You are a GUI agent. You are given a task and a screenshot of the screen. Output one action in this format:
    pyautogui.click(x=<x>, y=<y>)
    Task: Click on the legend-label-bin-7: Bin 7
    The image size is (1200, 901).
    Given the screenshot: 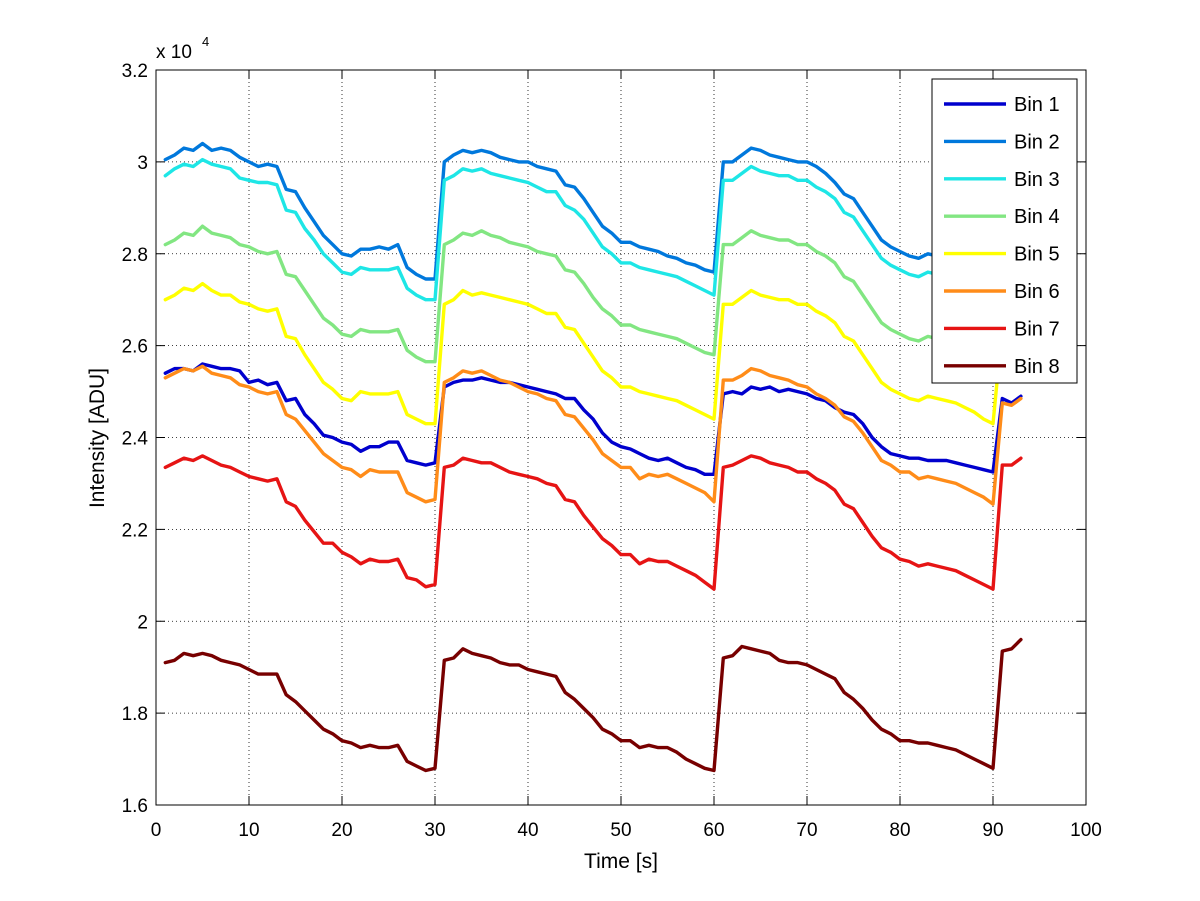 What is the action you would take?
    pyautogui.click(x=1037, y=329)
    